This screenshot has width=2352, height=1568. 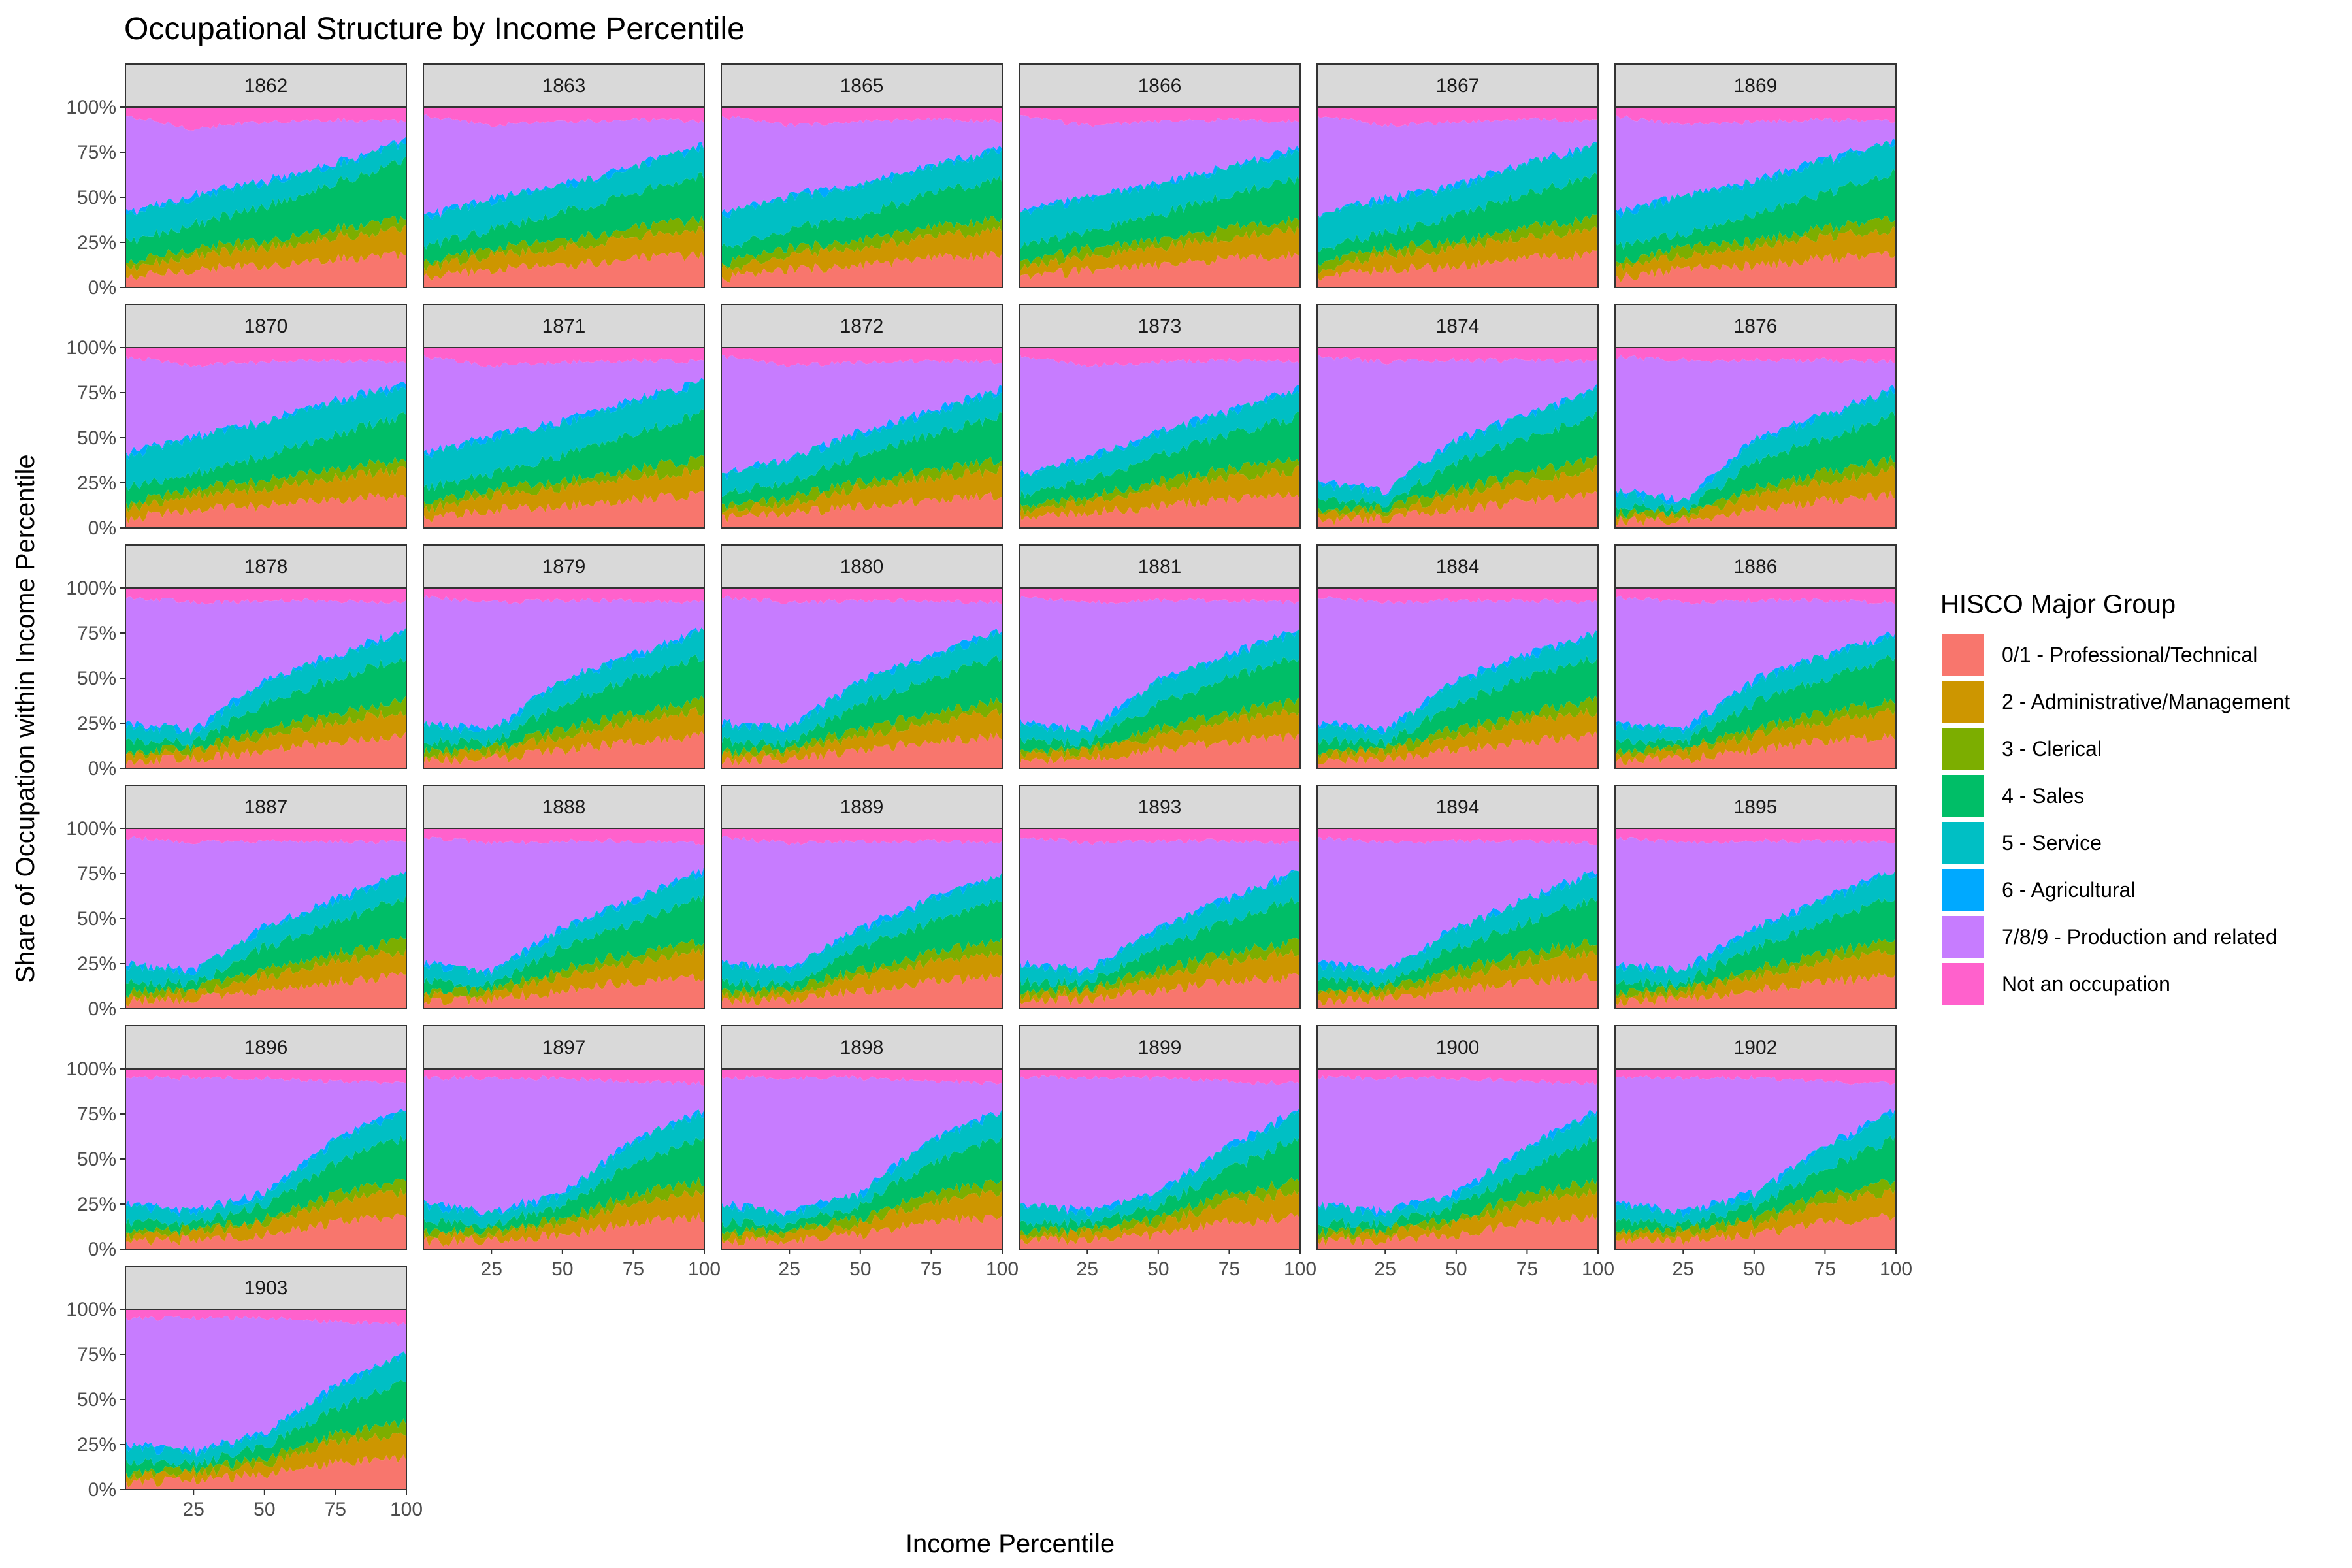 What do you see at coordinates (91, 107) in the screenshot?
I see `y-tick-label: 100%` at bounding box center [91, 107].